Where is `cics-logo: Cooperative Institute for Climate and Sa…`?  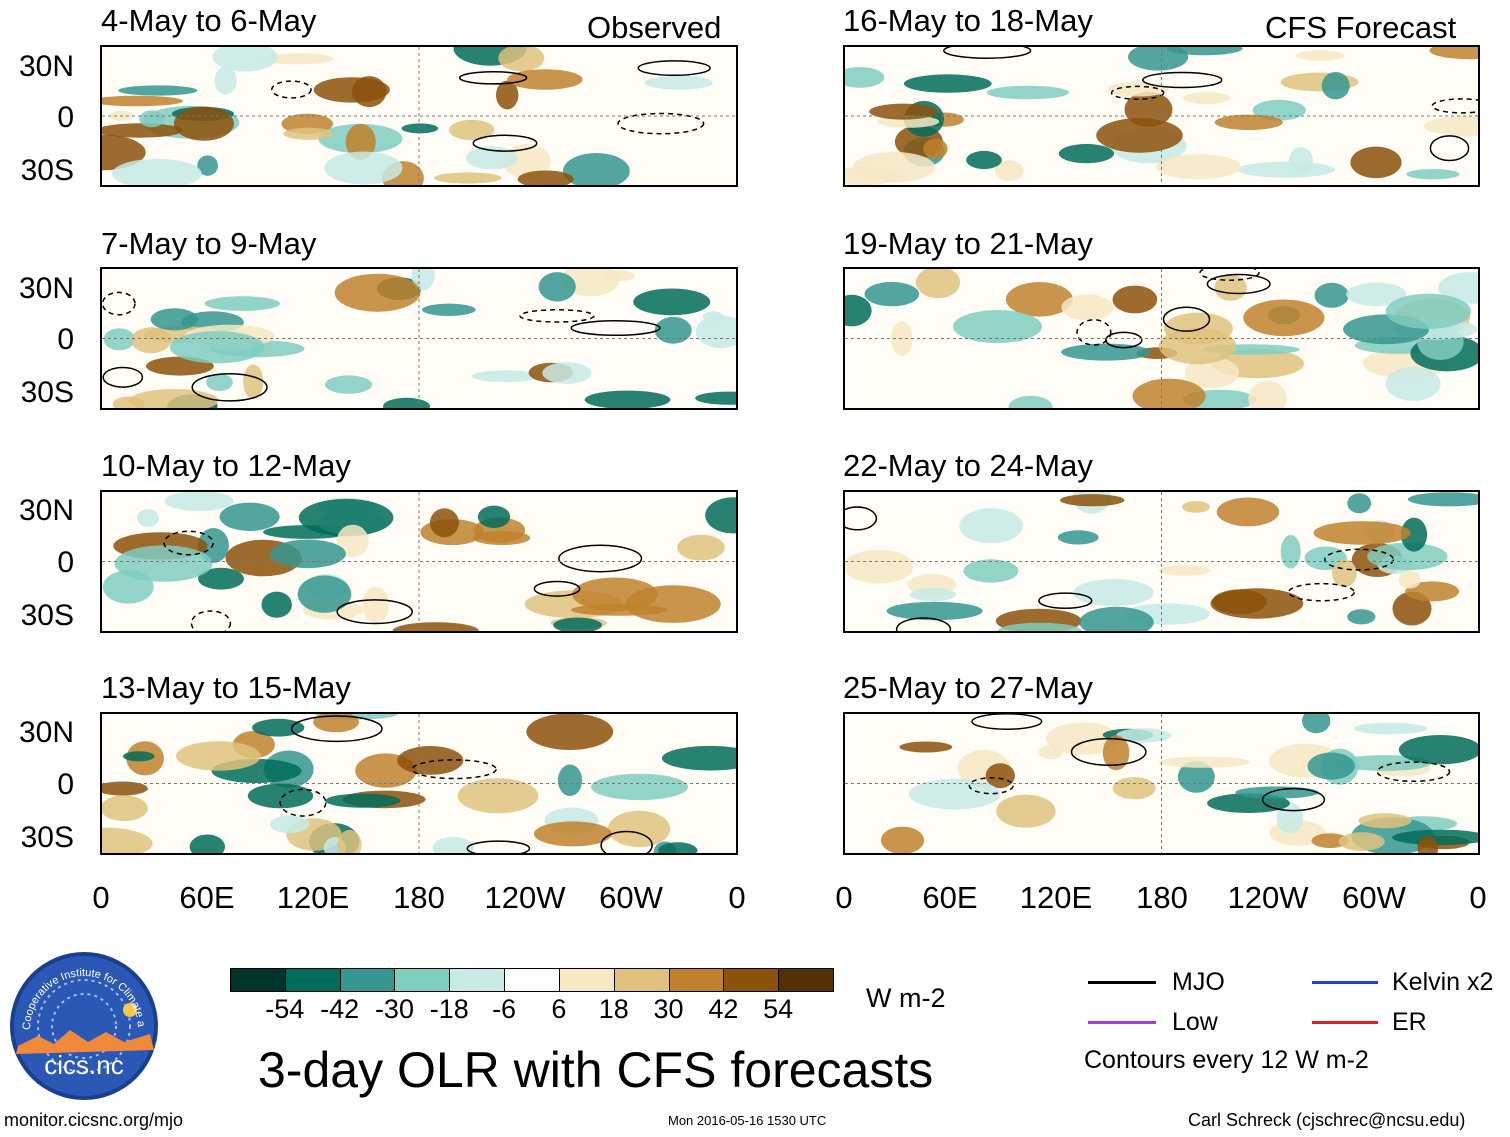
cics-logo: Cooperative Institute for Climate and Sa… is located at coordinates (83, 1025).